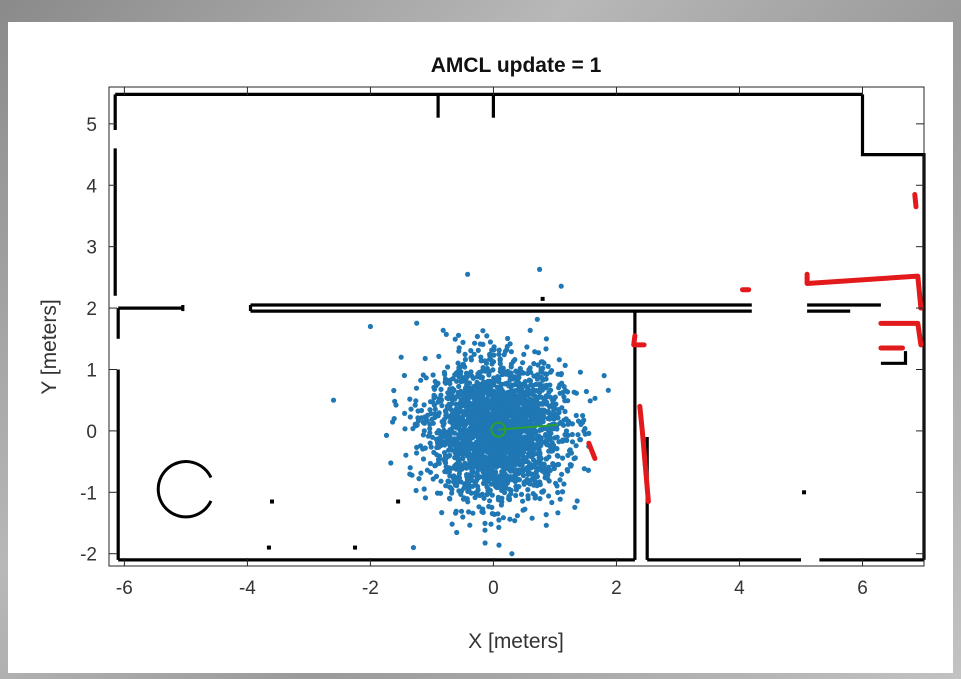 The height and width of the screenshot is (679, 961). I want to click on map-pillar-arc, so click(184, 489).